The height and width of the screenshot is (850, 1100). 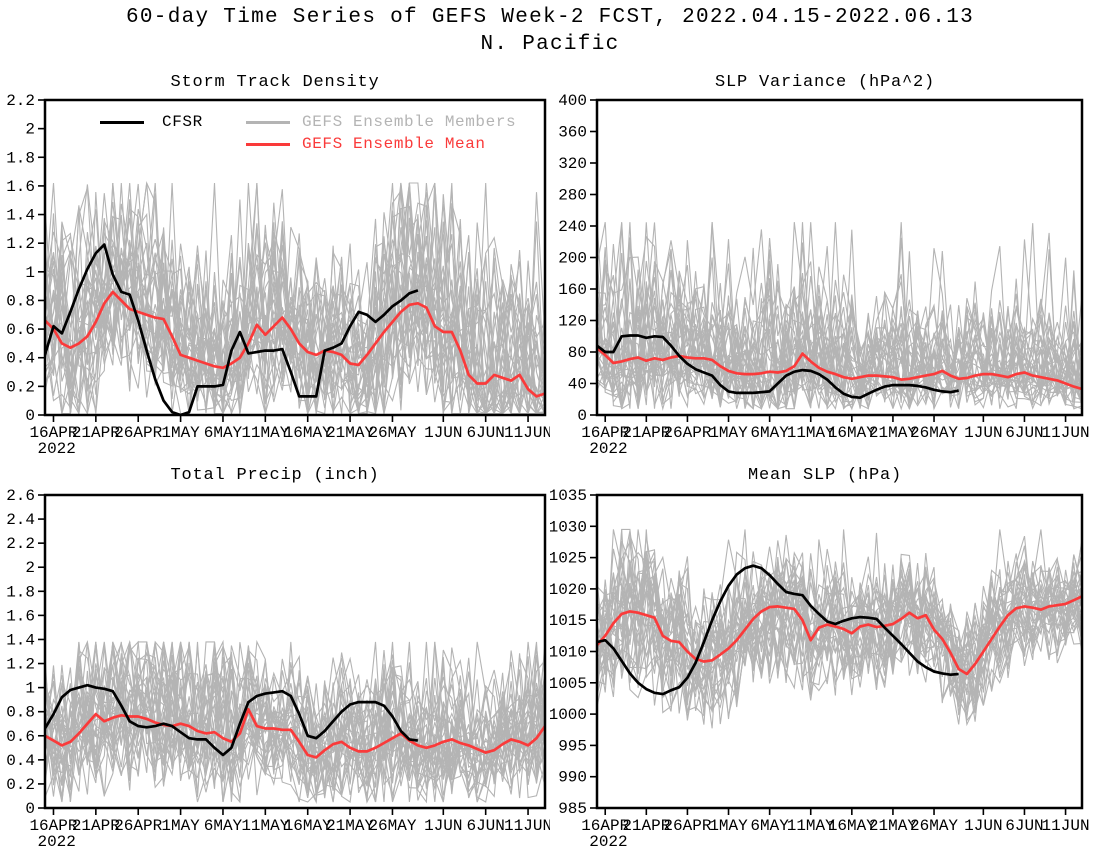 I want to click on svg-text: 1030, so click(x=568, y=527).